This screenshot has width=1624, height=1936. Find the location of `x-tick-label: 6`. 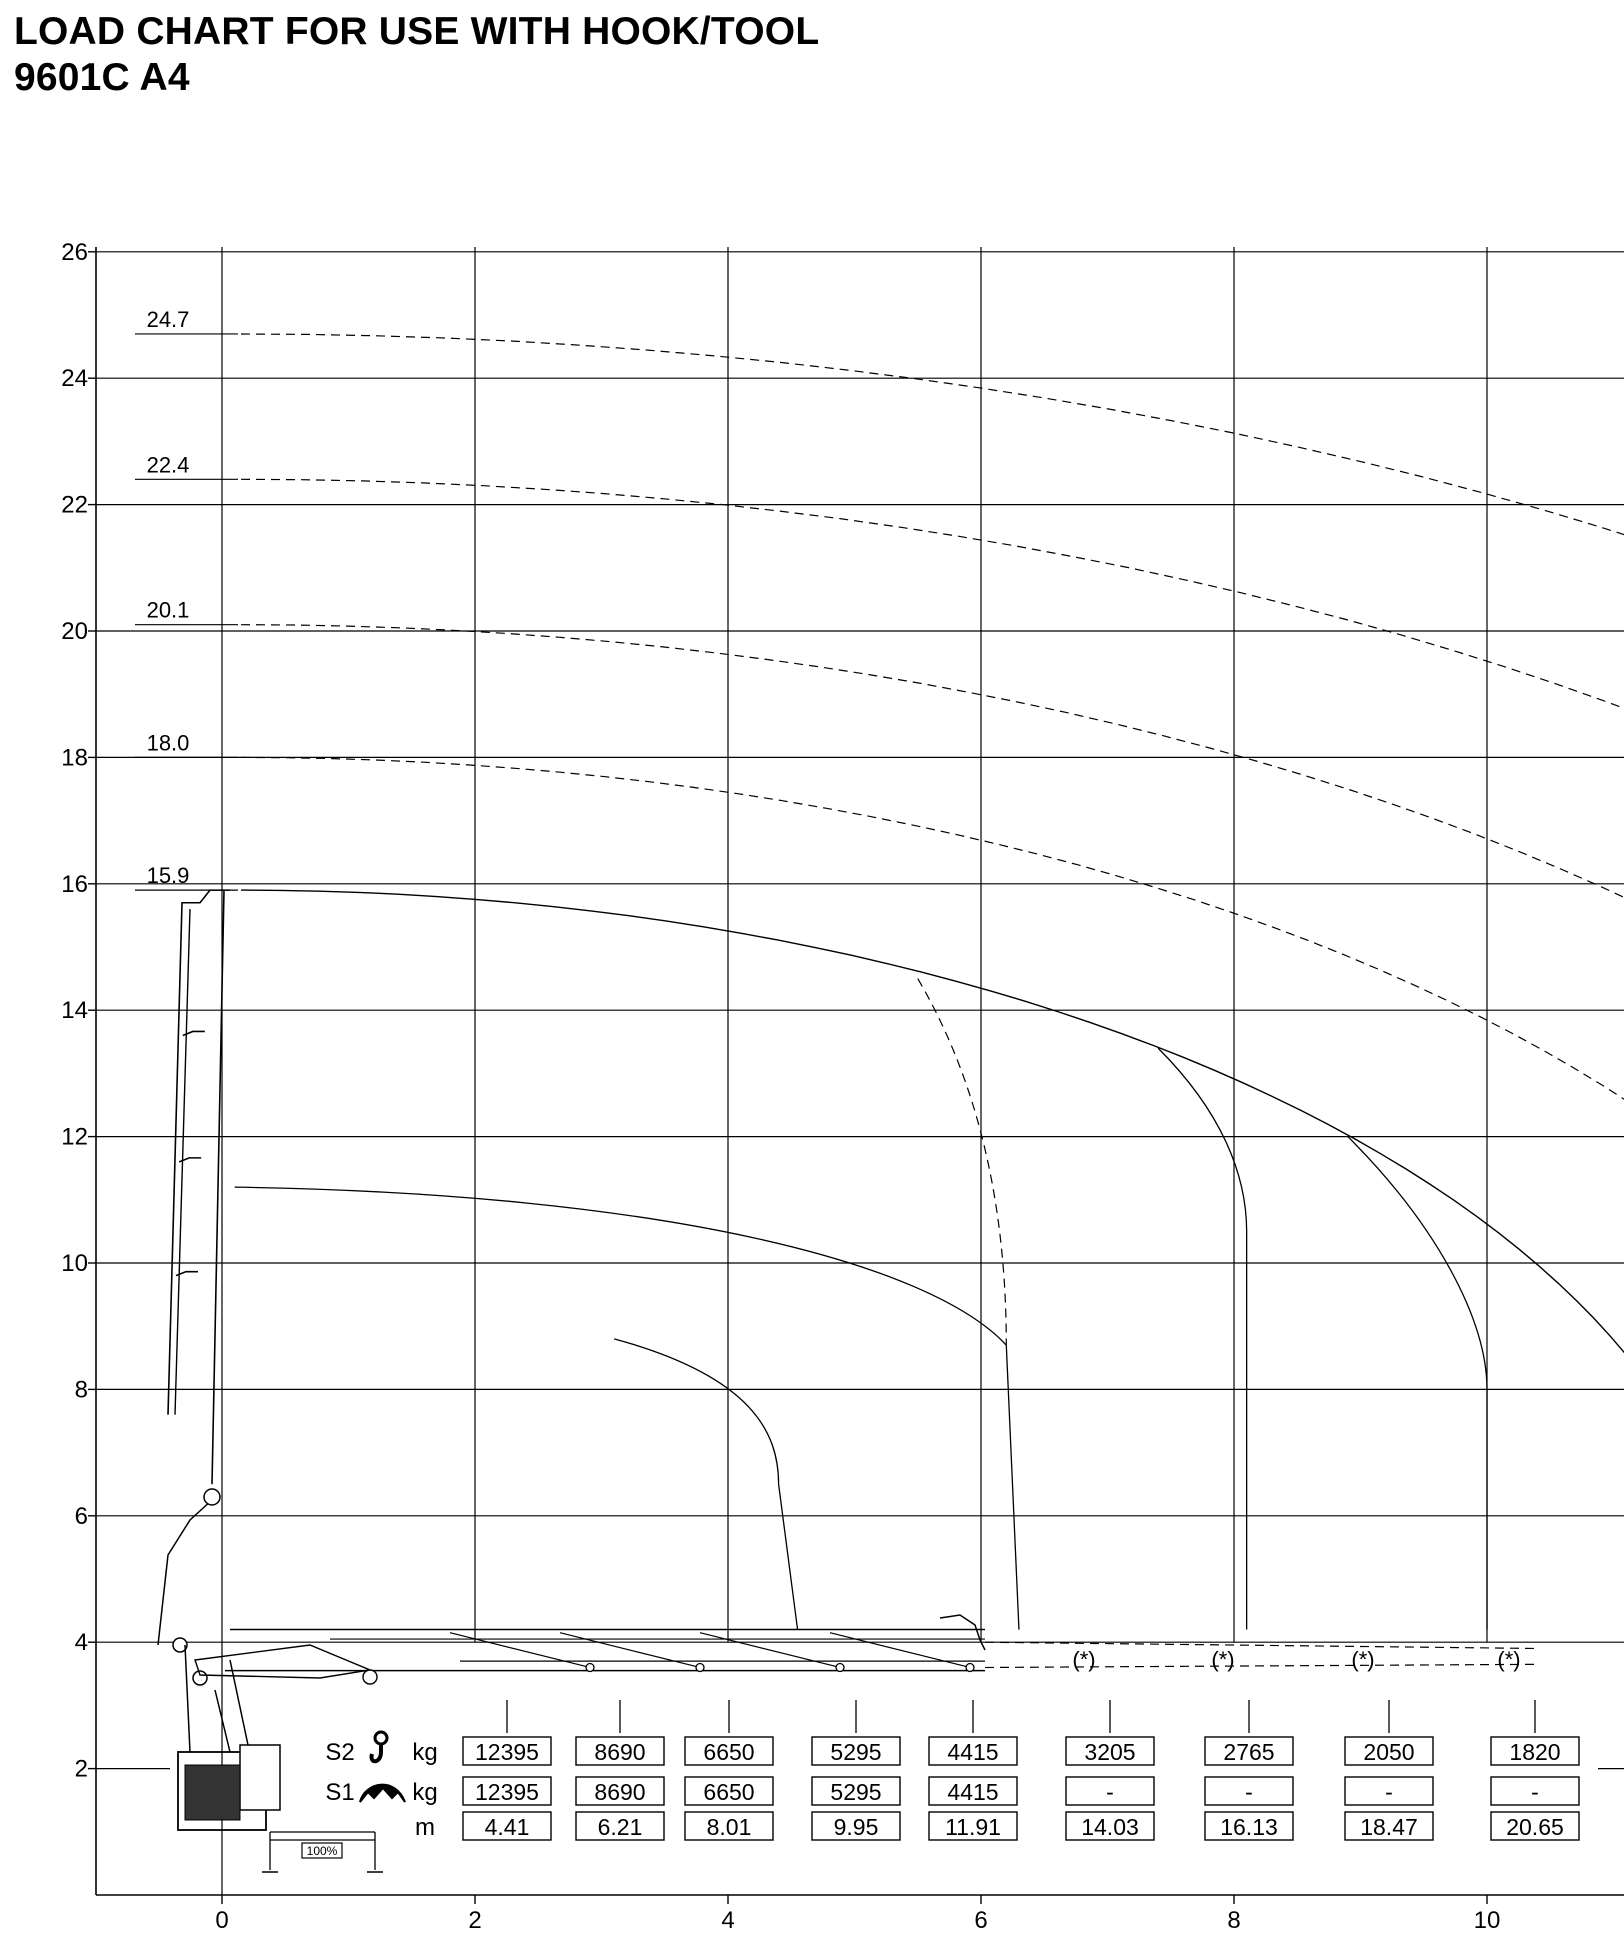

x-tick-label: 6 is located at coordinates (980, 1920).